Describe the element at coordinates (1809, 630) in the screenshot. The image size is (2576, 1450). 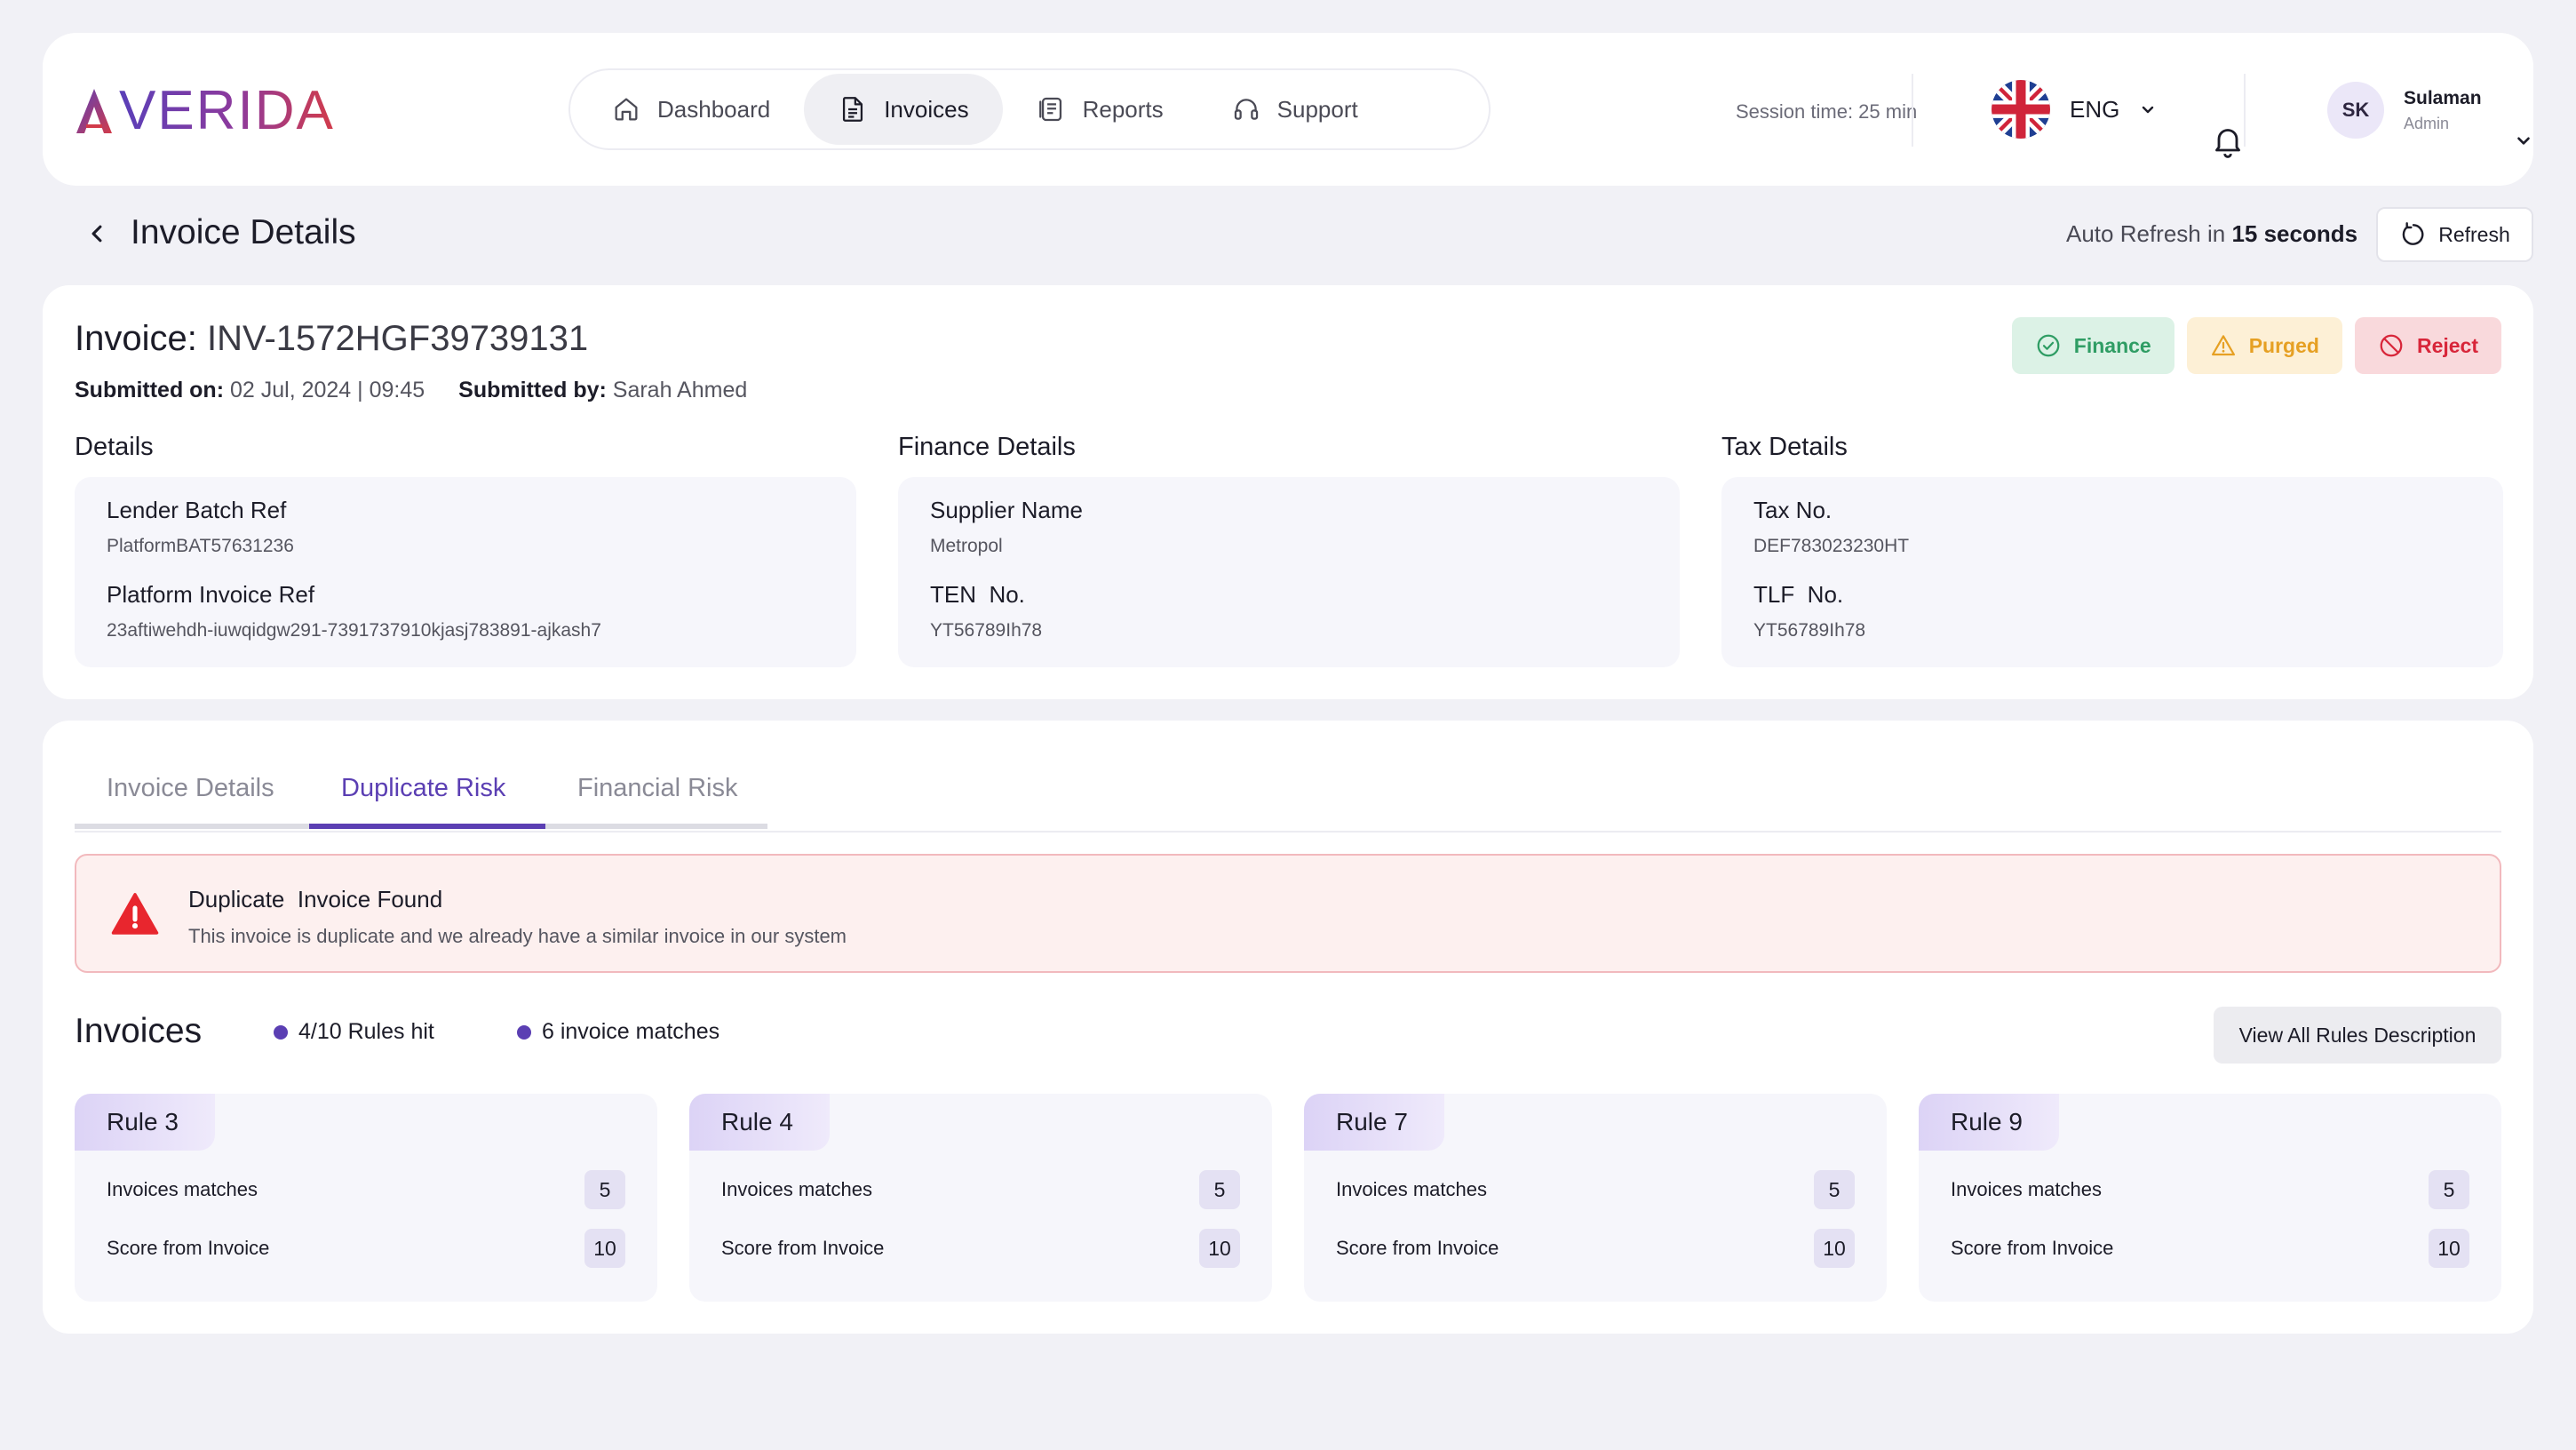
I see `tlf-no-value: YT56789Ih78` at that location.